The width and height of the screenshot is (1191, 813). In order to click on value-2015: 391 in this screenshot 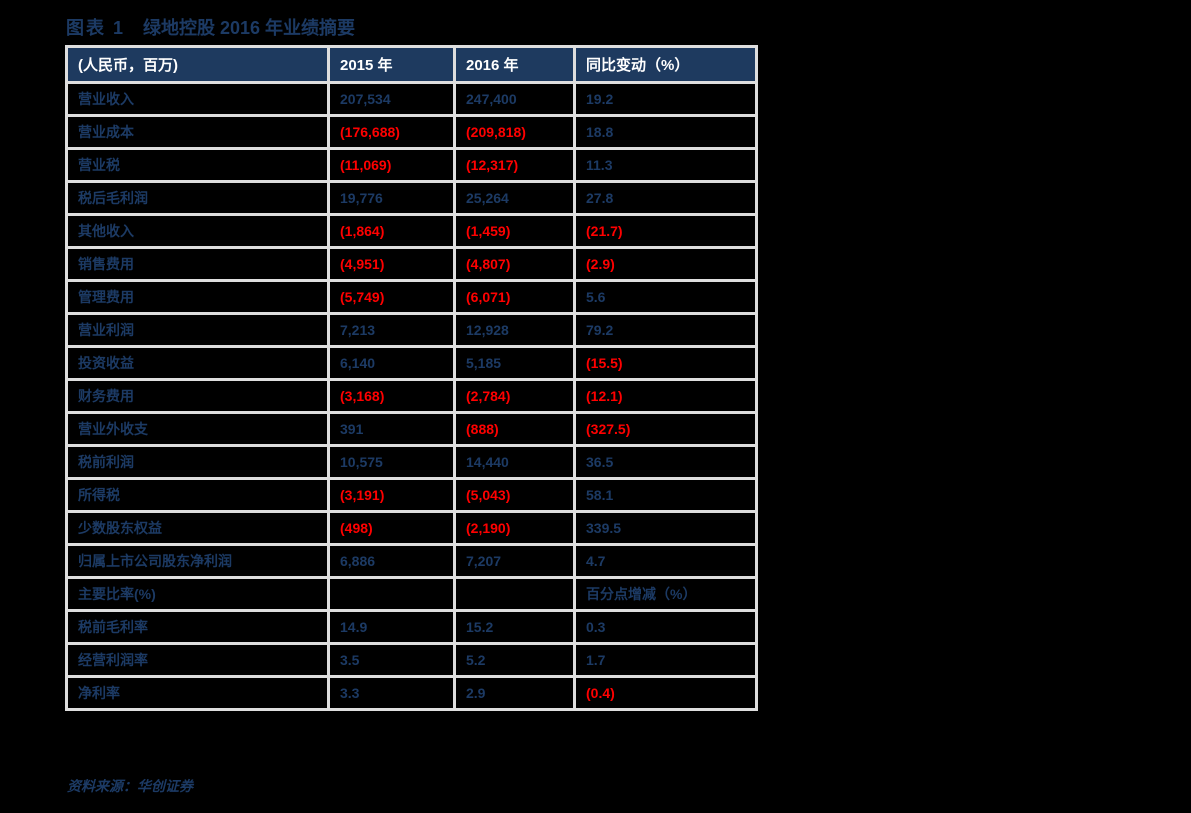, I will do `click(391, 429)`.